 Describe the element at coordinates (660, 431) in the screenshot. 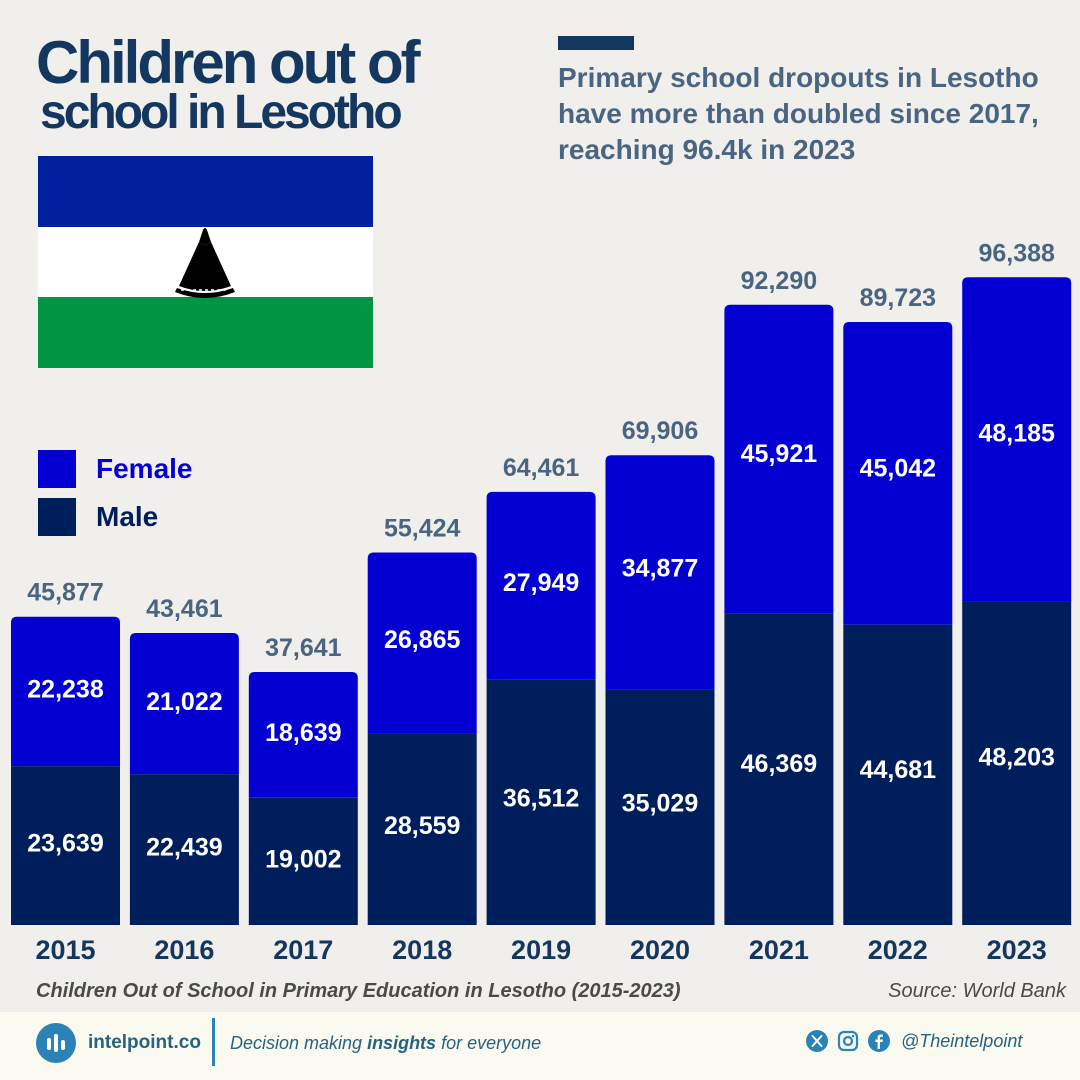

I see `label-total-2020: 69,906` at that location.